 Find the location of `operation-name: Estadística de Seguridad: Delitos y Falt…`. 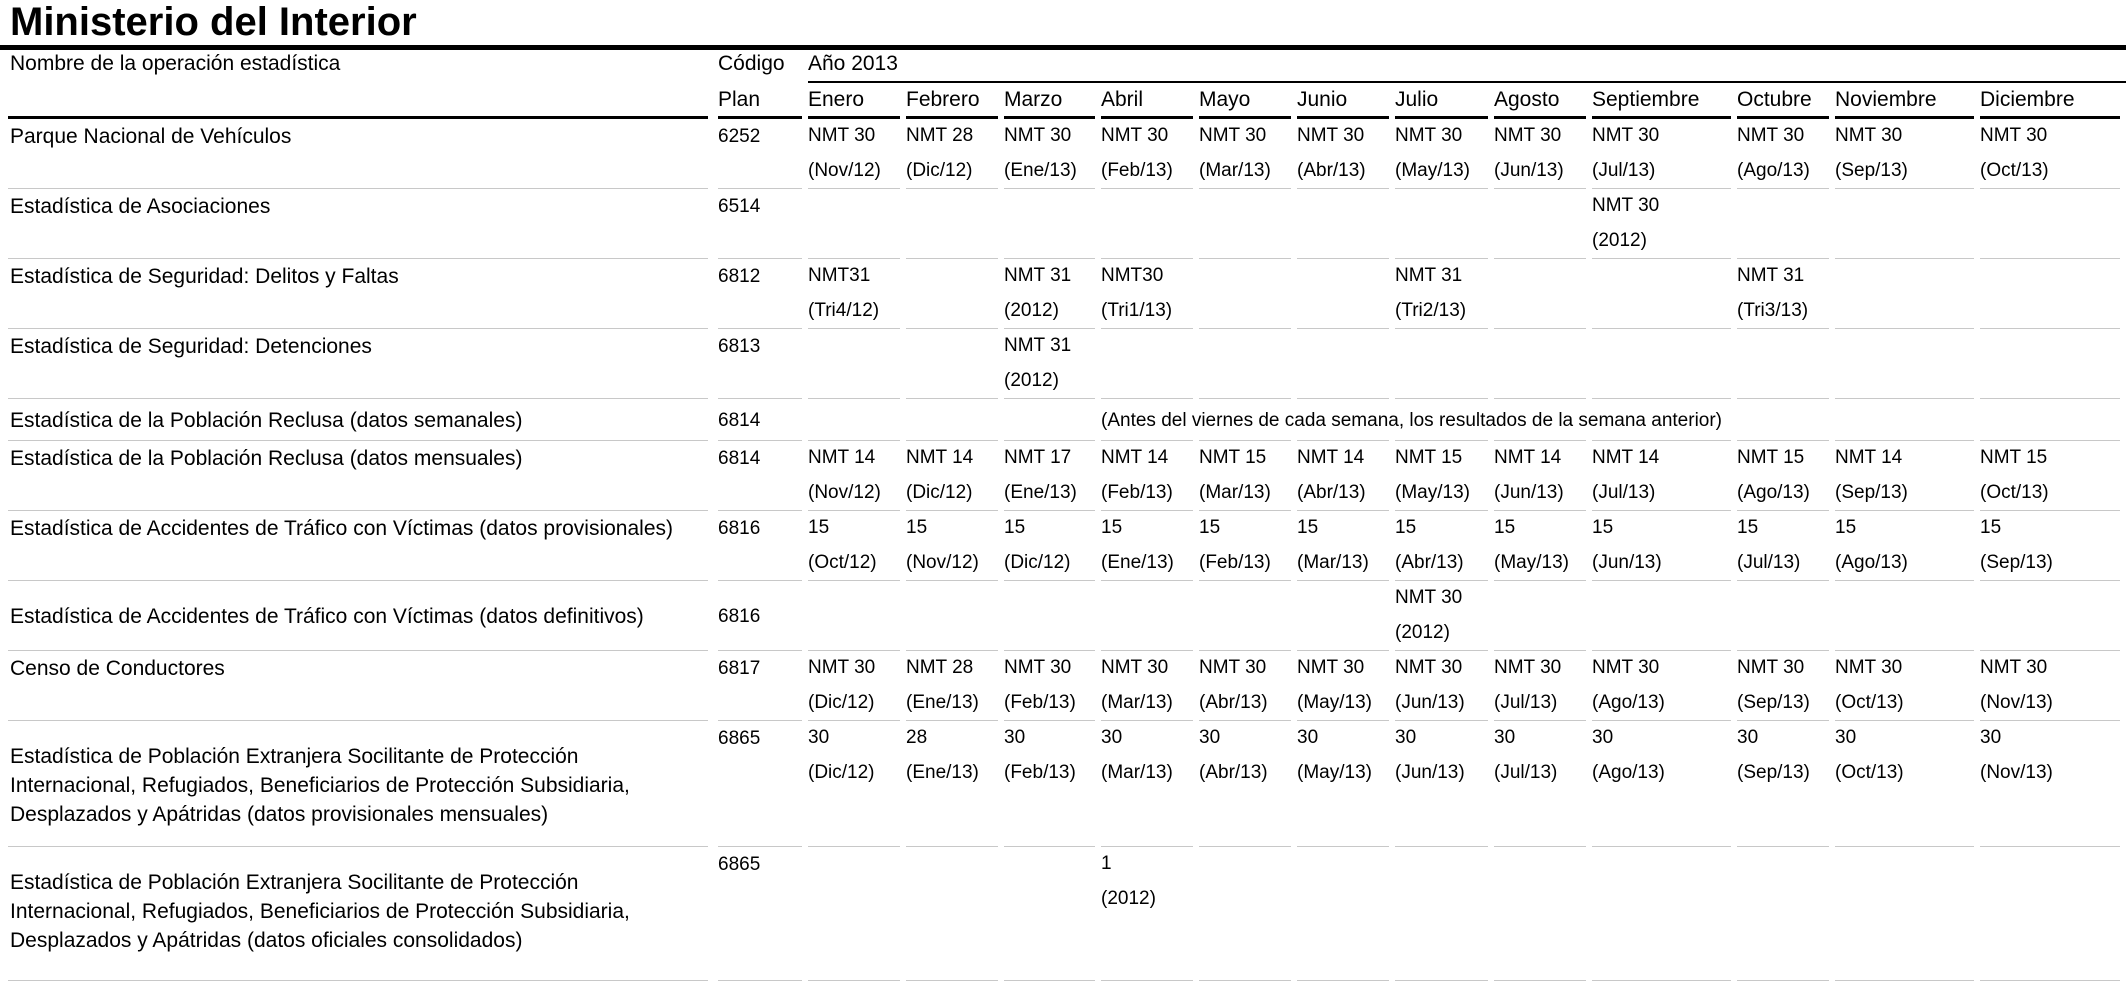

operation-name: Estadística de Seguridad: Delitos y Falt… is located at coordinates (204, 276).